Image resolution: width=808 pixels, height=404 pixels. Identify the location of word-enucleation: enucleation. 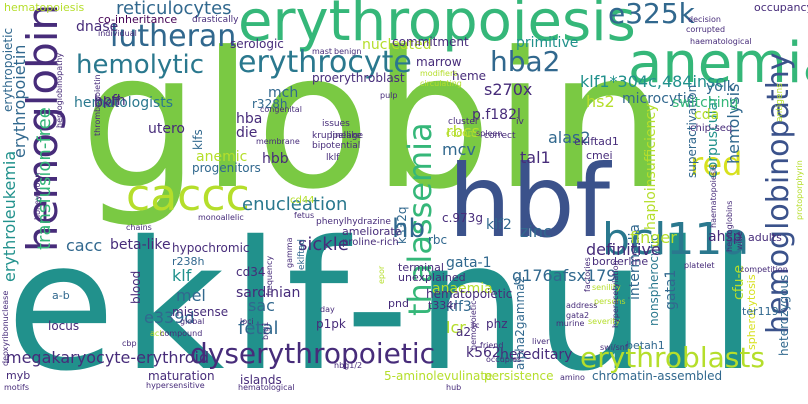
(295, 204).